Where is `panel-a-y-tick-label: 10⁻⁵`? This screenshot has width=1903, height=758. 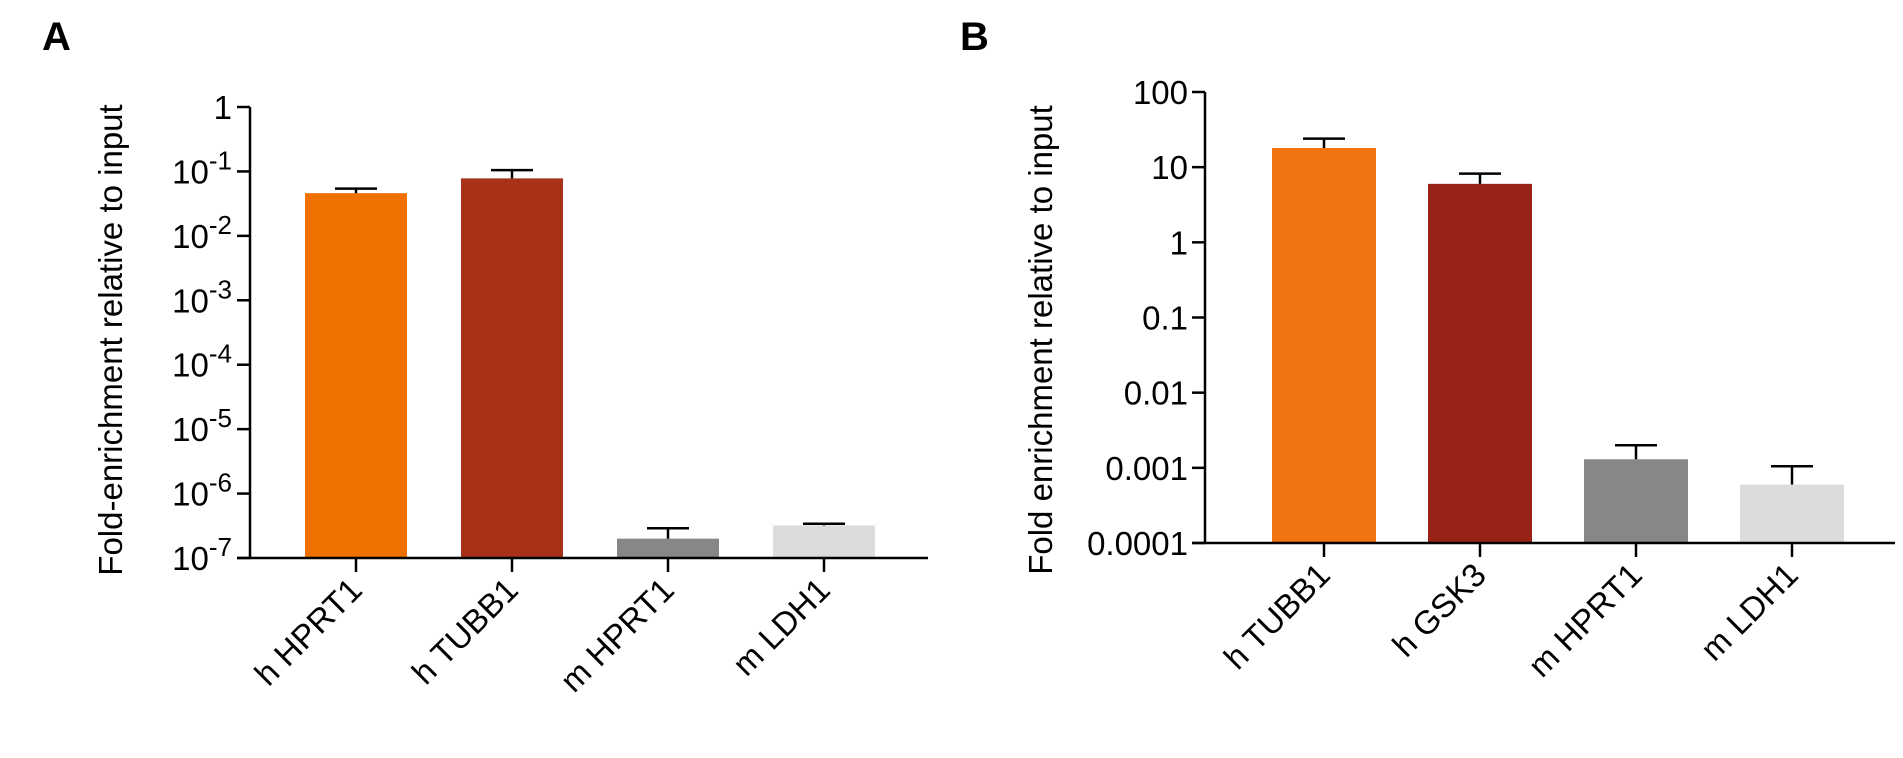 panel-a-y-tick-label: 10⁻⁵ is located at coordinates (202, 425).